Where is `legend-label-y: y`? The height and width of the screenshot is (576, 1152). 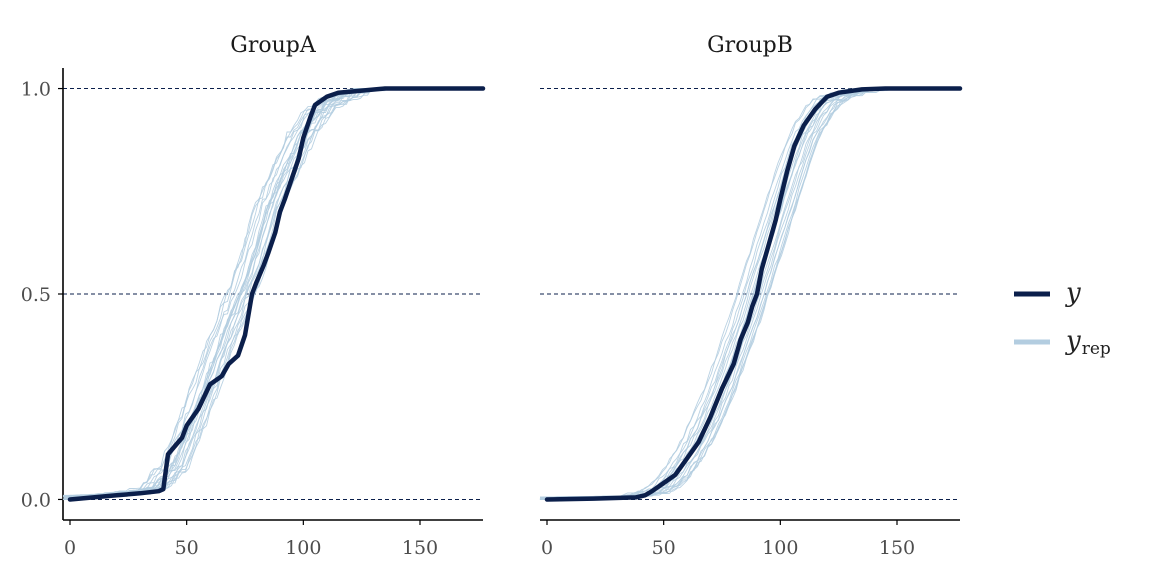
legend-label-y: y is located at coordinates (1073, 293).